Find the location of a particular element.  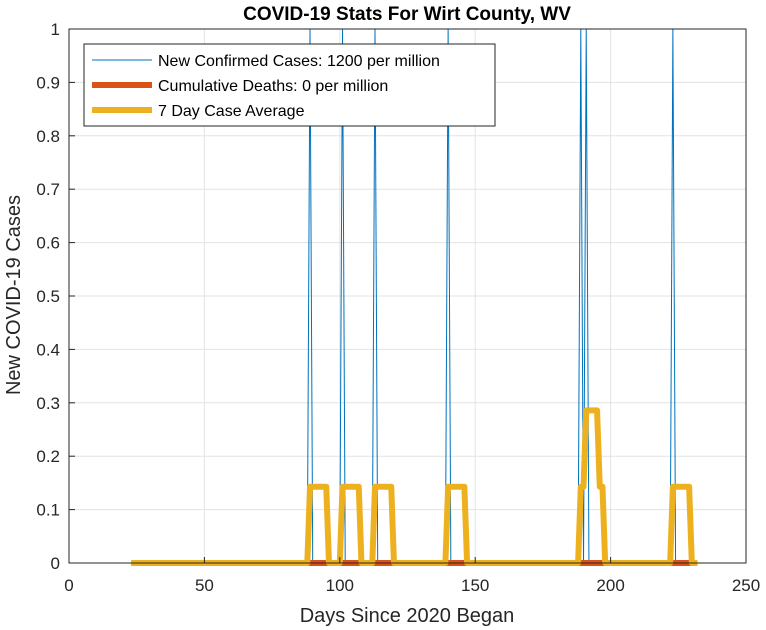

x-tick-label: 100 is located at coordinates (340, 585).